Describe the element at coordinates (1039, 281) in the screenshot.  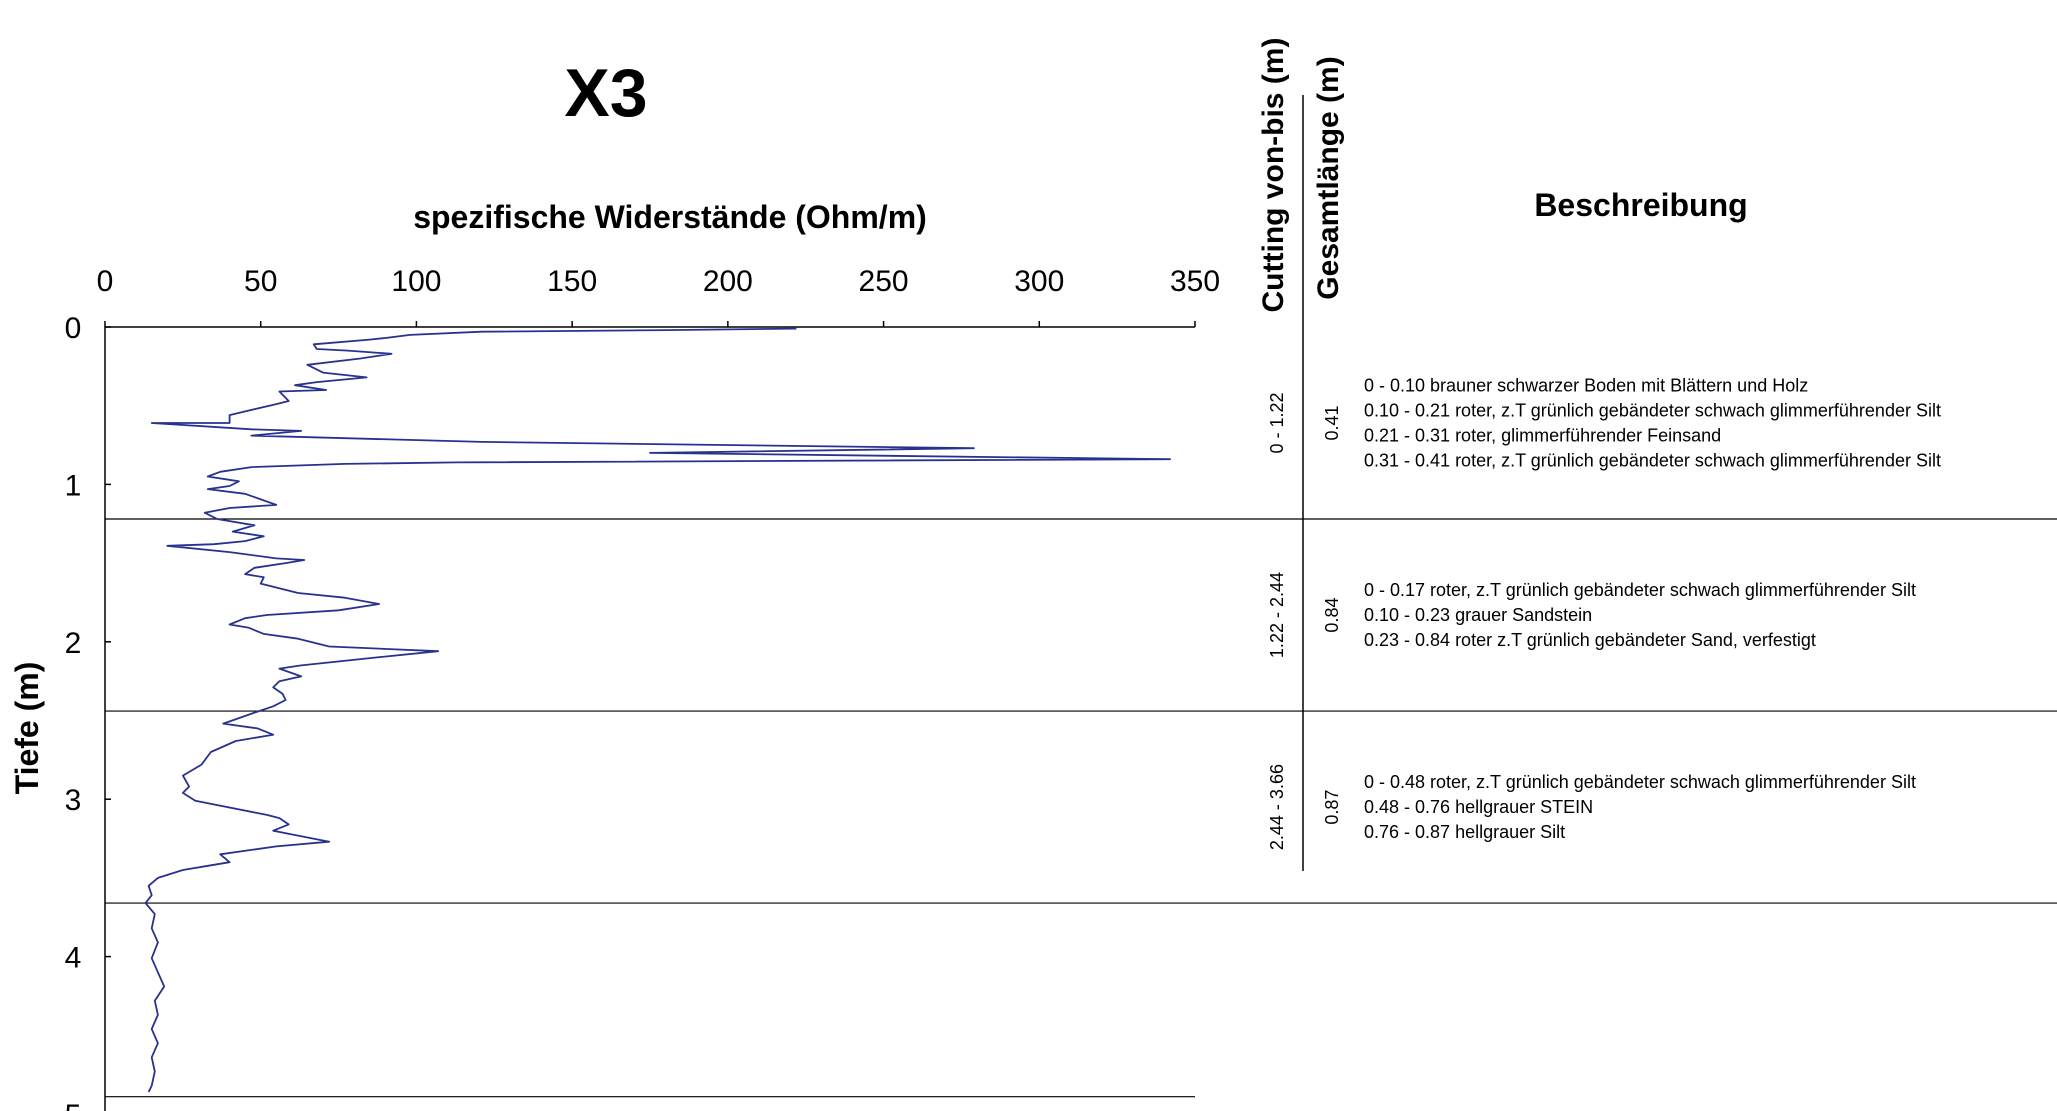
I see `x-tick-label: 300` at that location.